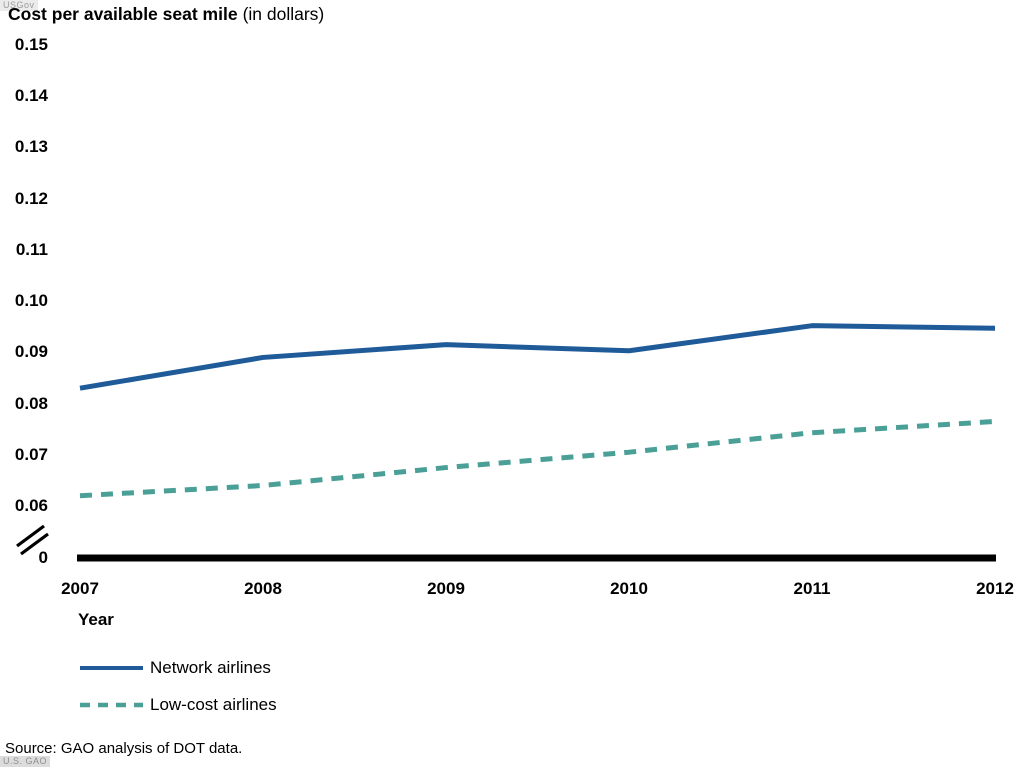 The height and width of the screenshot is (768, 1024). I want to click on legend-label-low-cost-airlines: Low-cost airlines, so click(213, 704).